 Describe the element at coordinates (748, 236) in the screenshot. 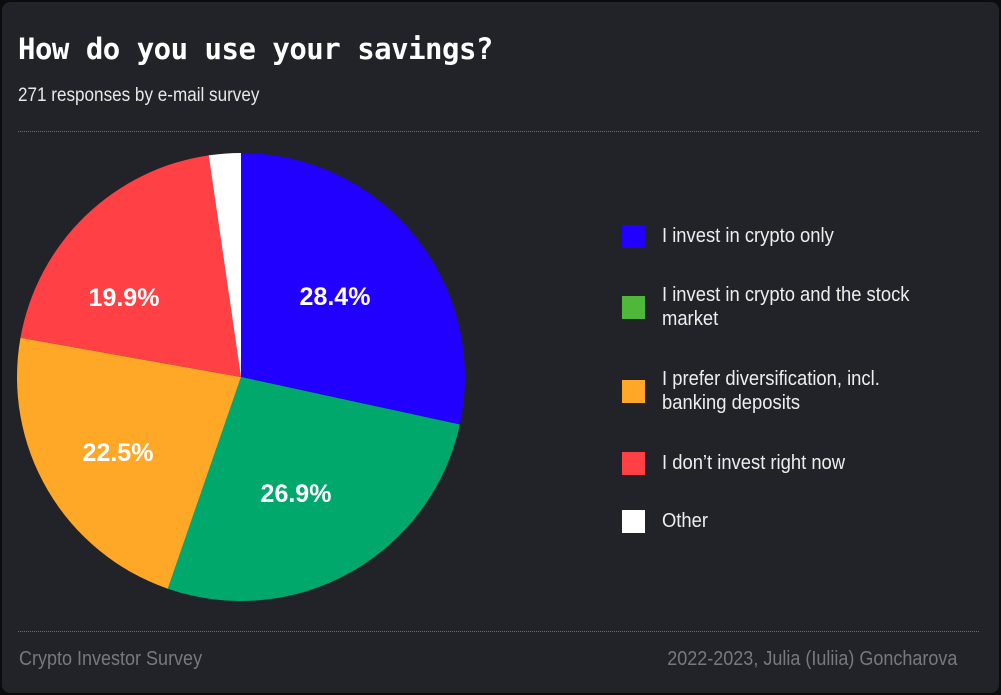

I see `legend-label: I invest in crypto only` at that location.